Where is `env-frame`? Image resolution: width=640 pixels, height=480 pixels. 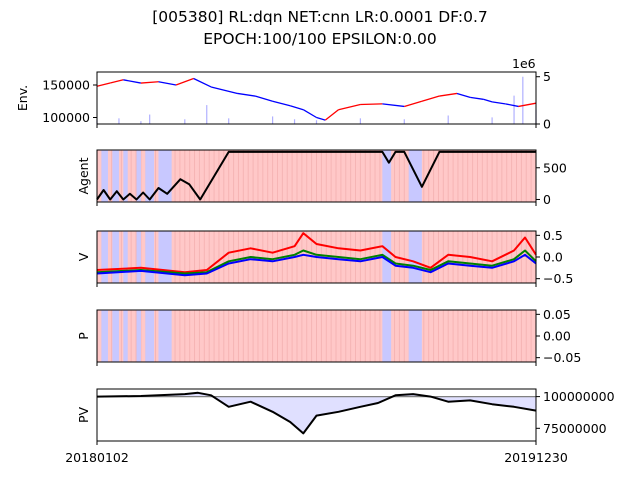 env-frame is located at coordinates (316, 98).